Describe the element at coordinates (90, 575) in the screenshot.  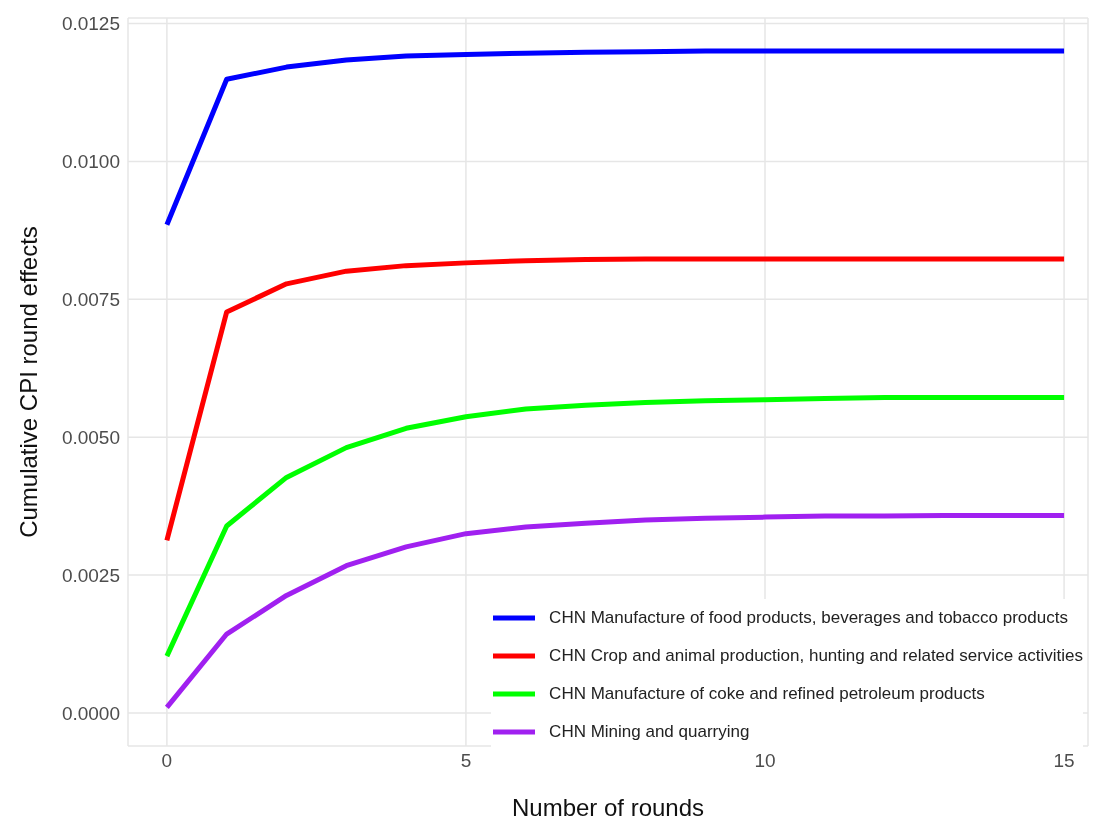
I see `y-tick-label: 0.0025` at that location.